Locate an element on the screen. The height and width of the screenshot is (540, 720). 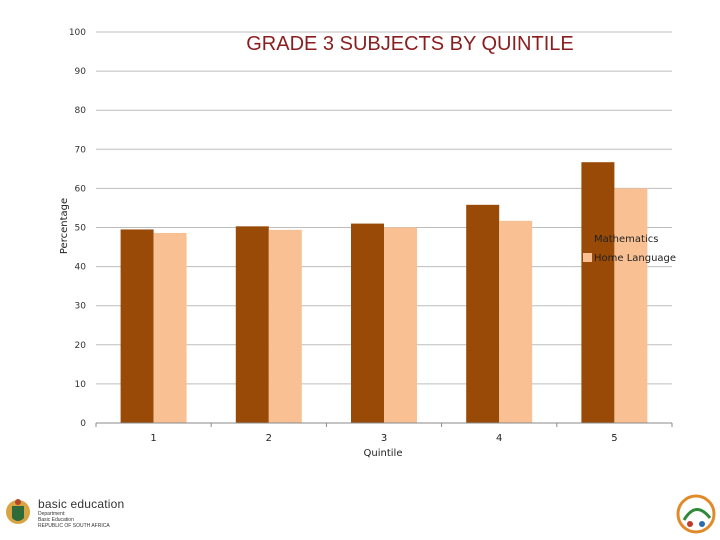
legend-swatch-home-language is located at coordinates (587, 257).